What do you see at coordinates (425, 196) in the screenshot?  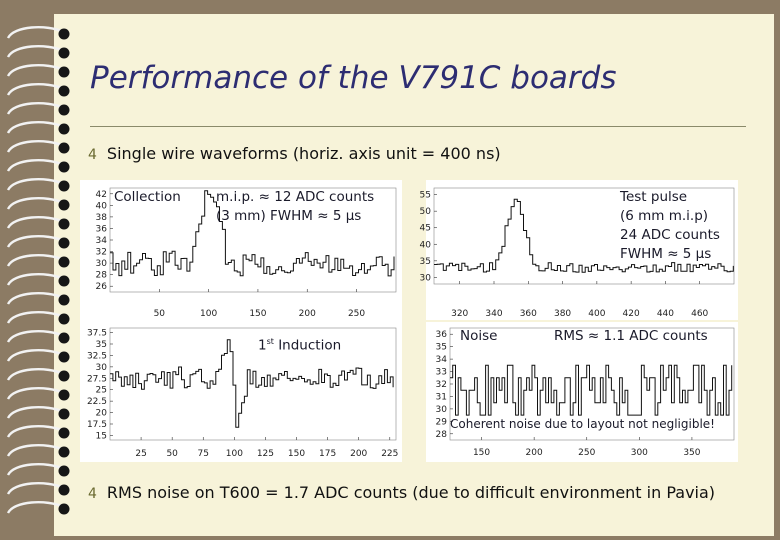 I see `y-tick-label: 55` at bounding box center [425, 196].